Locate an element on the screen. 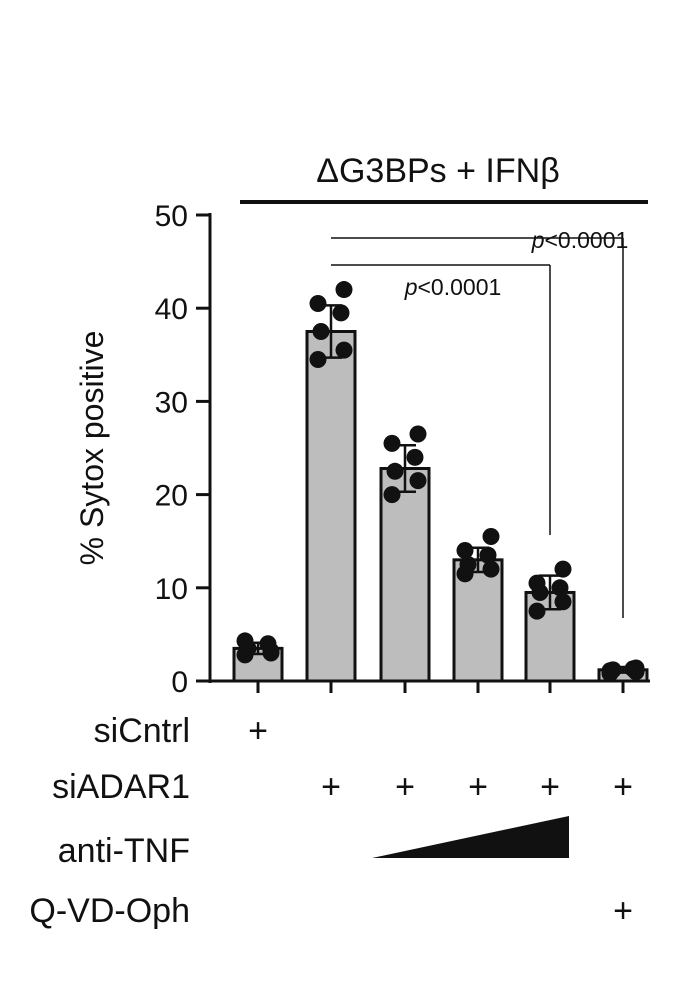 This screenshot has width=676, height=997. condition-label: Q-VD-Oph is located at coordinates (109, 911).